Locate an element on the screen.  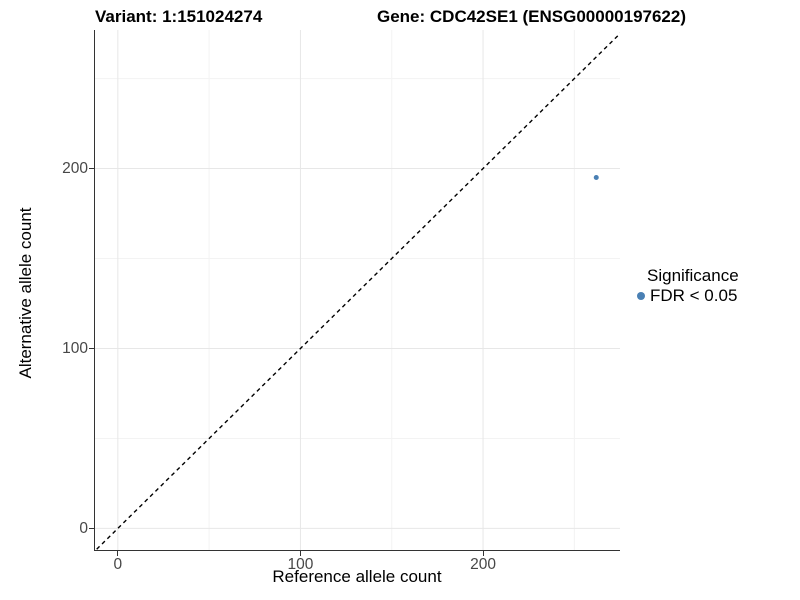
legend-item-label: FDR < 0.05 is located at coordinates (694, 295).